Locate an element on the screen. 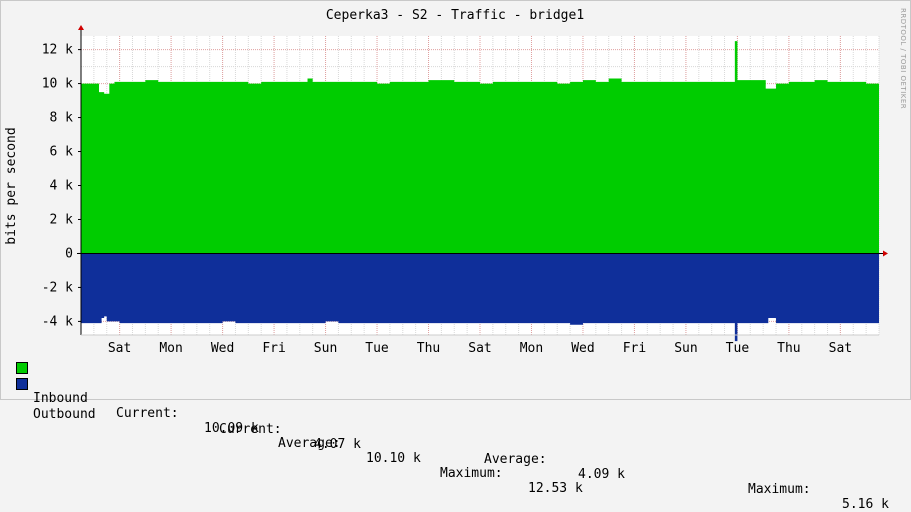  y-axis-label: bits per second is located at coordinates (11, 185).